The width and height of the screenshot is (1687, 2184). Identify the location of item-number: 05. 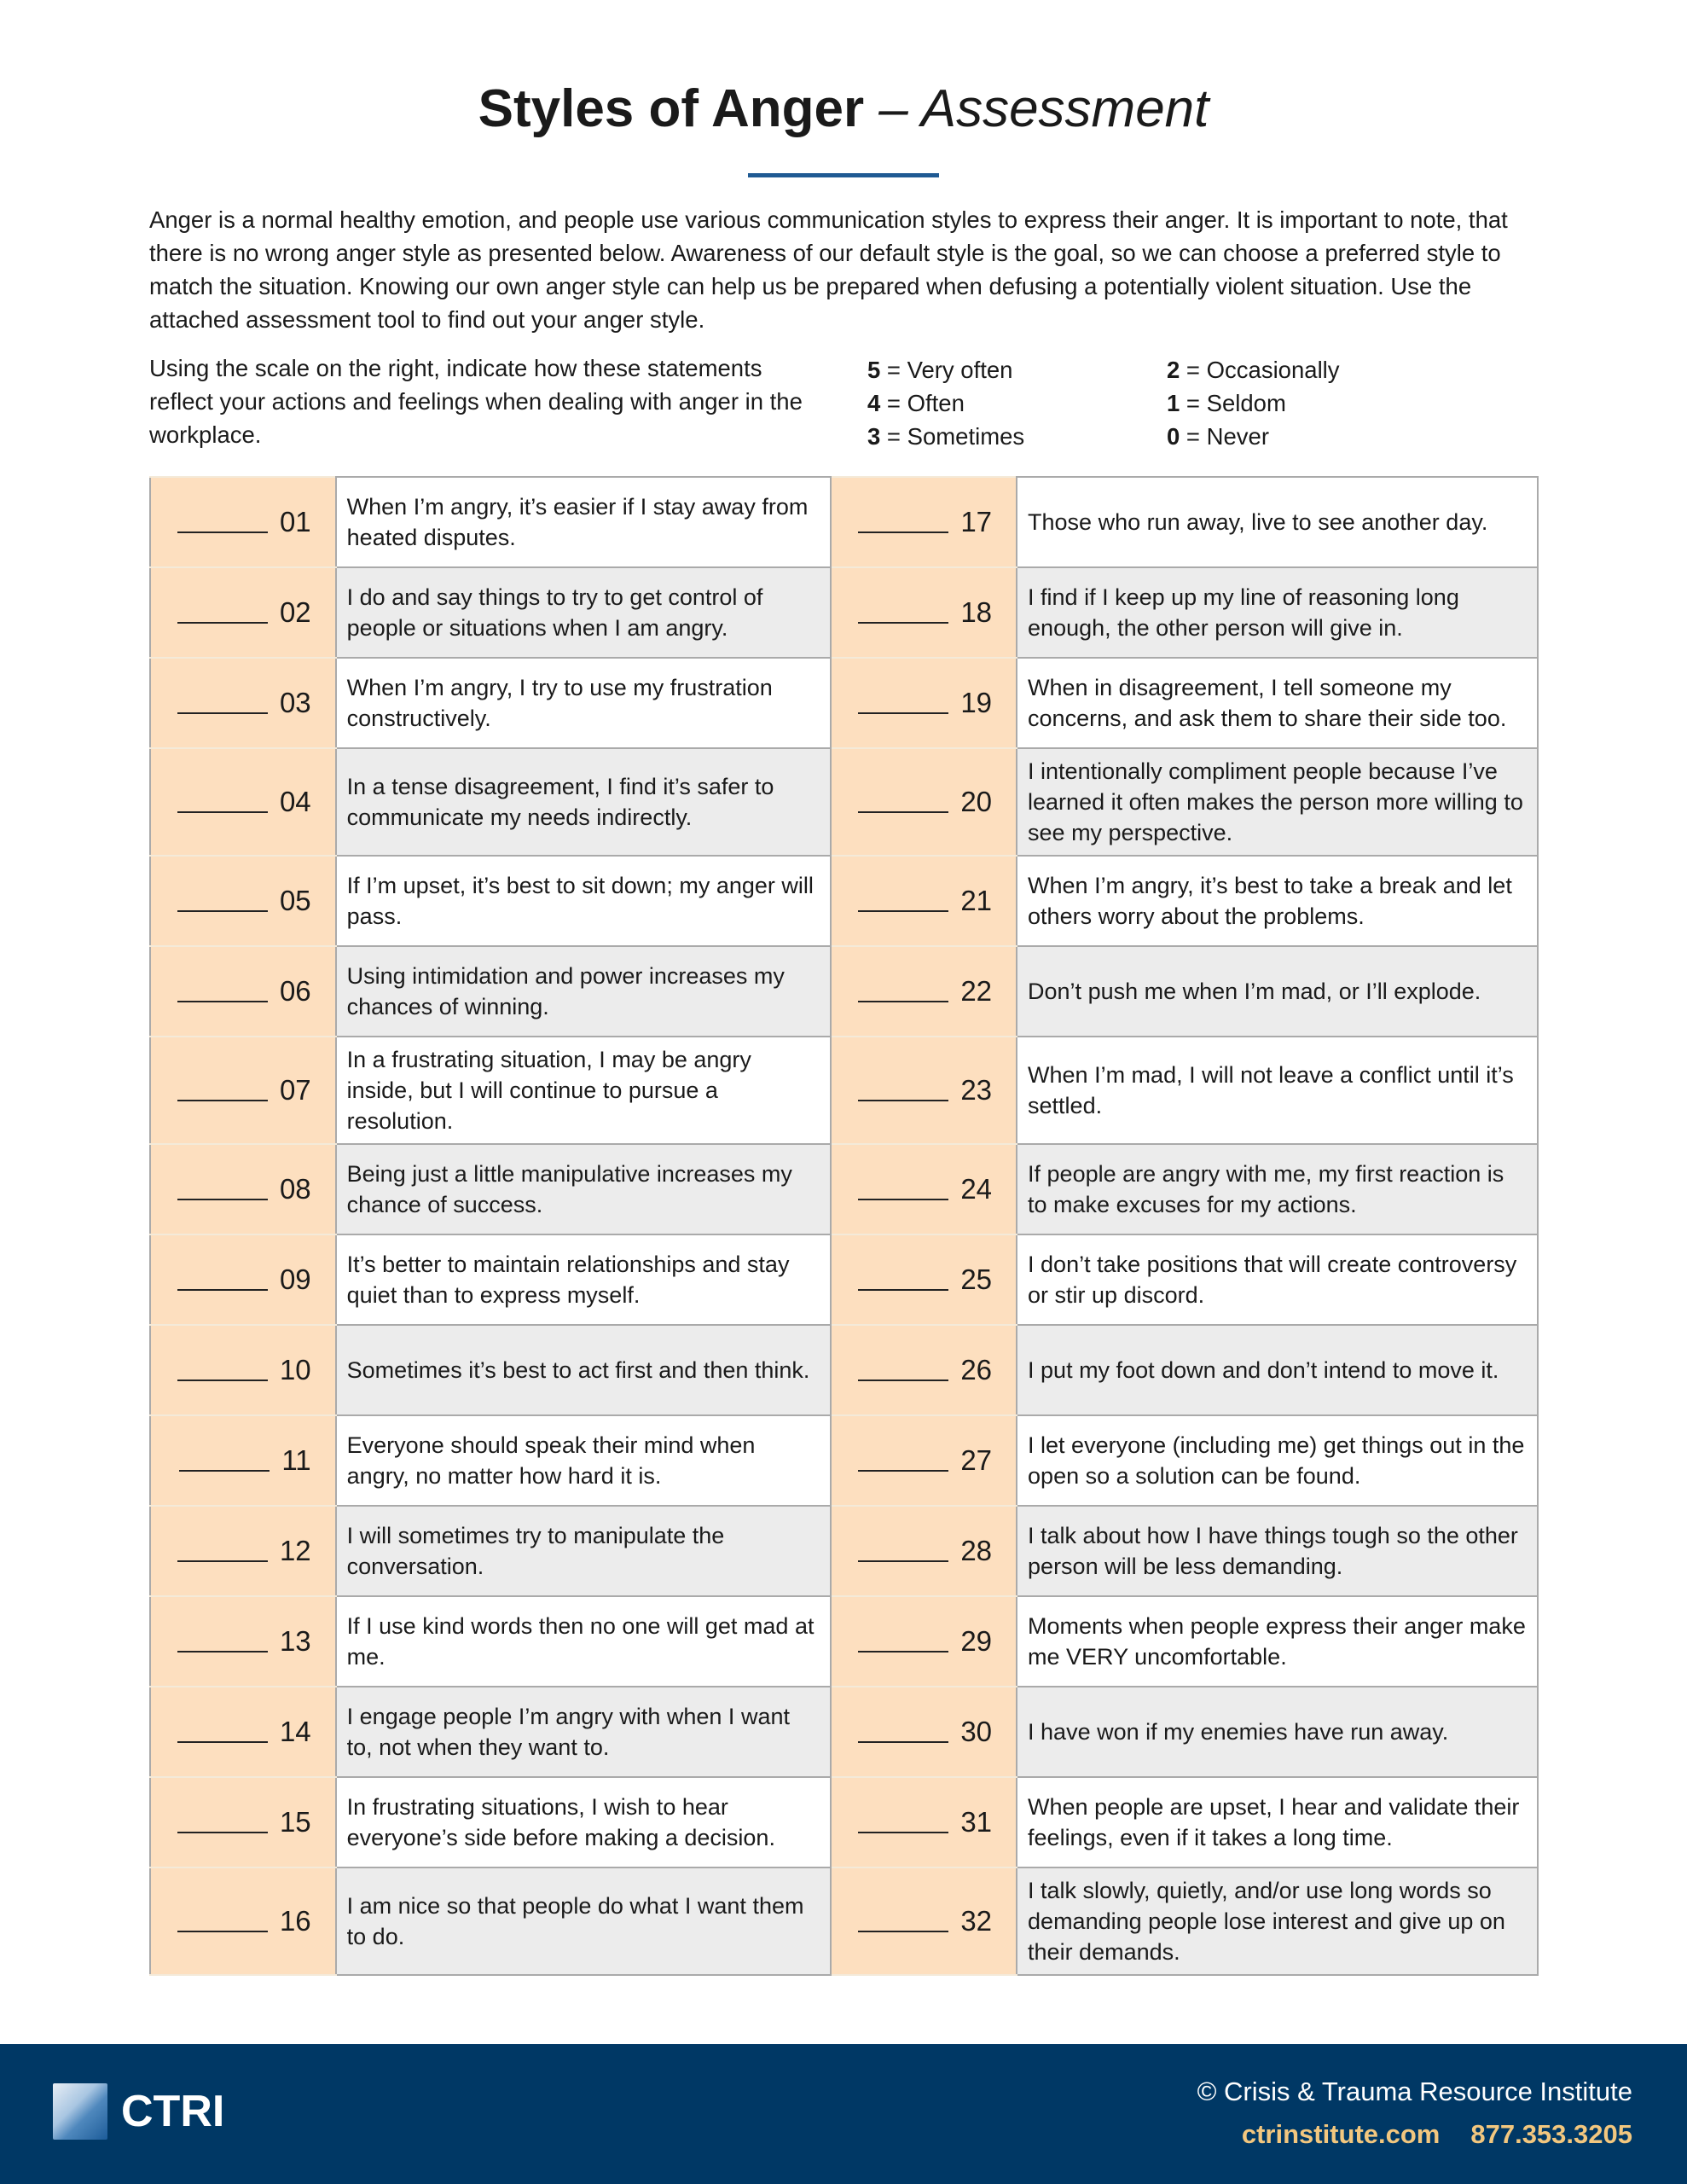
(295, 900).